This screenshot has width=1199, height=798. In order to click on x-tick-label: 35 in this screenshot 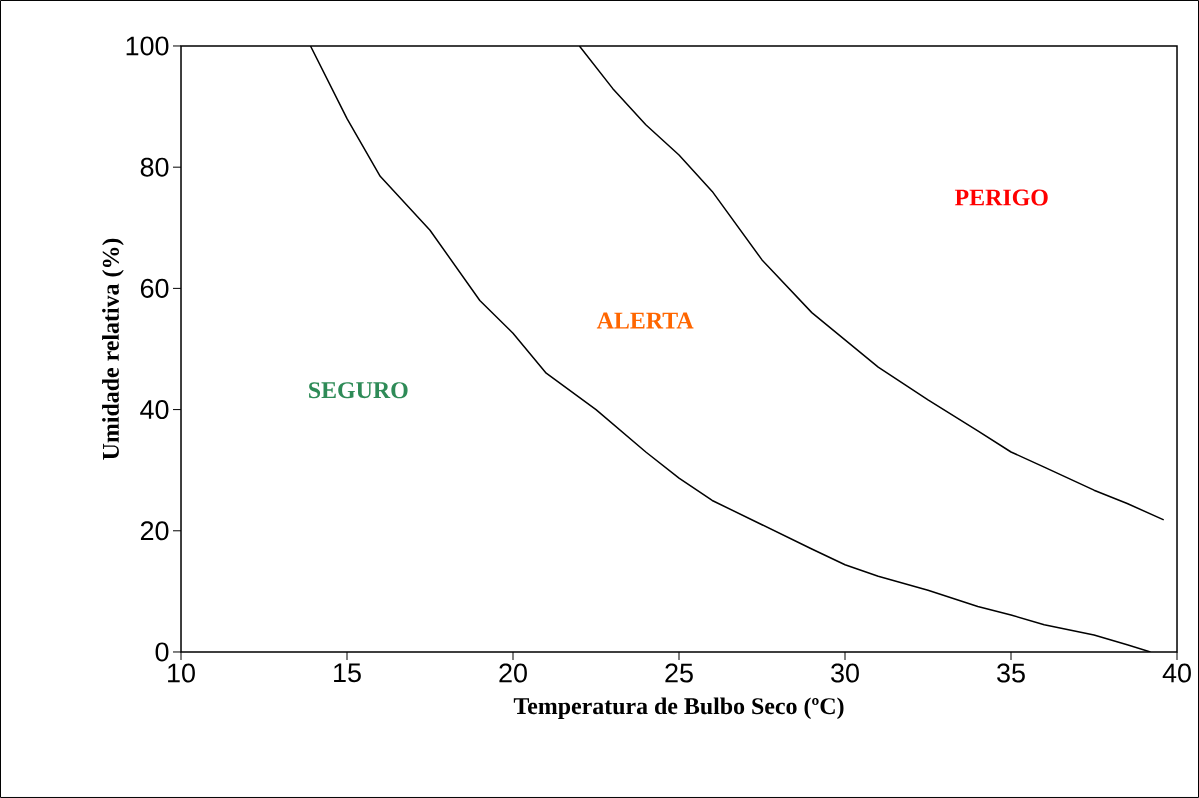, I will do `click(1011, 673)`.